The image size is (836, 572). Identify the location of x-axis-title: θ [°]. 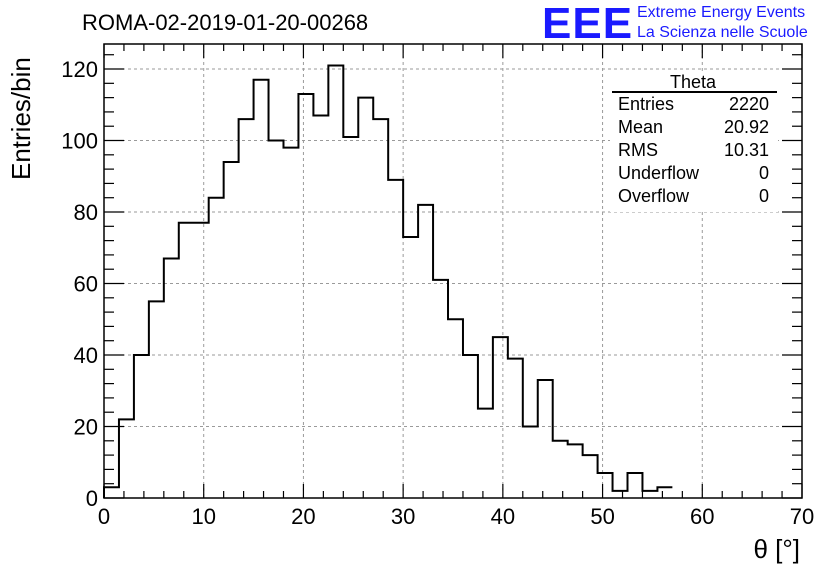
(776, 549).